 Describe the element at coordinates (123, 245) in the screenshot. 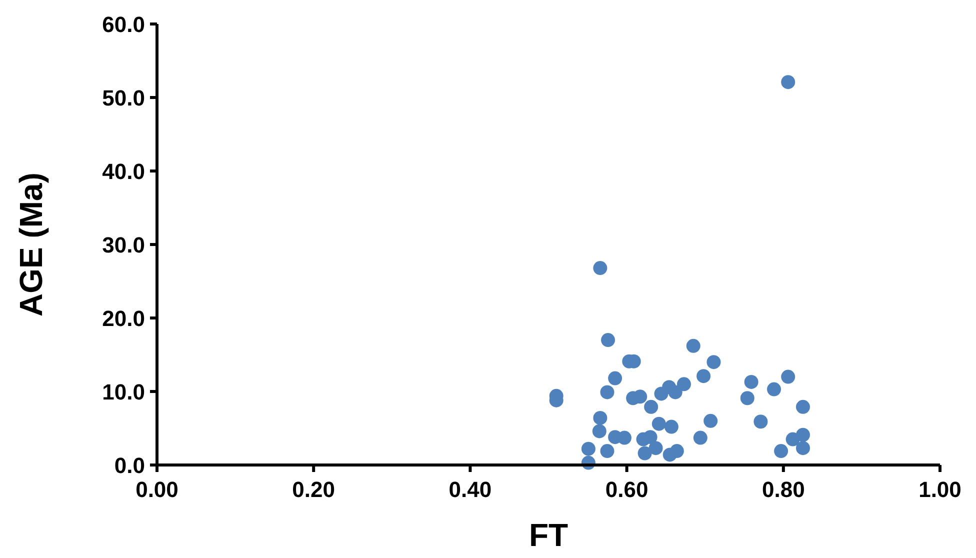

I see `y-tick-label: 30.0` at that location.